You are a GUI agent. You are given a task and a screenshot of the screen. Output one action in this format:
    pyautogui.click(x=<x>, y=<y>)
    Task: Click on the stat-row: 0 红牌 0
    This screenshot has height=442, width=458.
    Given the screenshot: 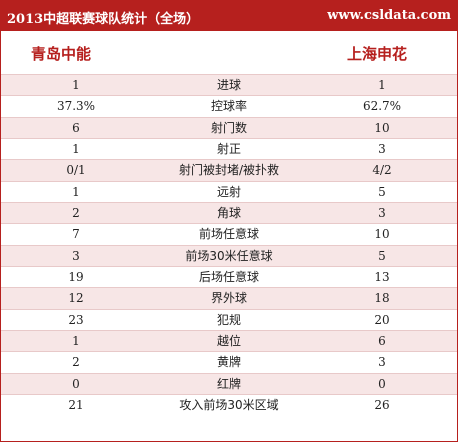 What is the action you would take?
    pyautogui.click(x=229, y=383)
    